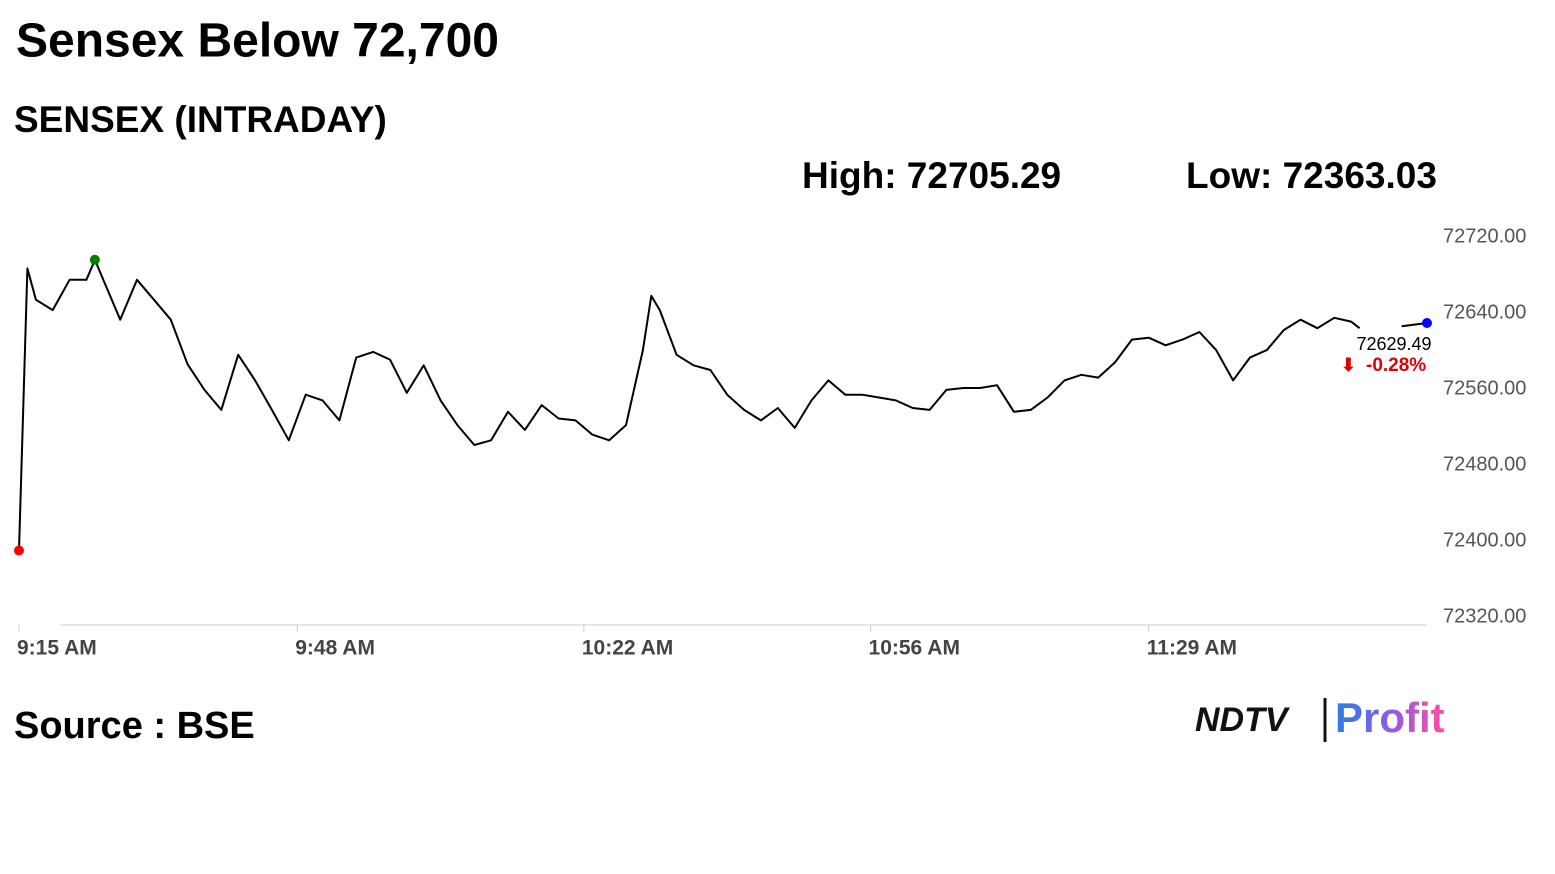 The width and height of the screenshot is (1555, 874). Describe the element at coordinates (1192, 648) in the screenshot. I see `x-tick-label: 11:29 AM` at that location.